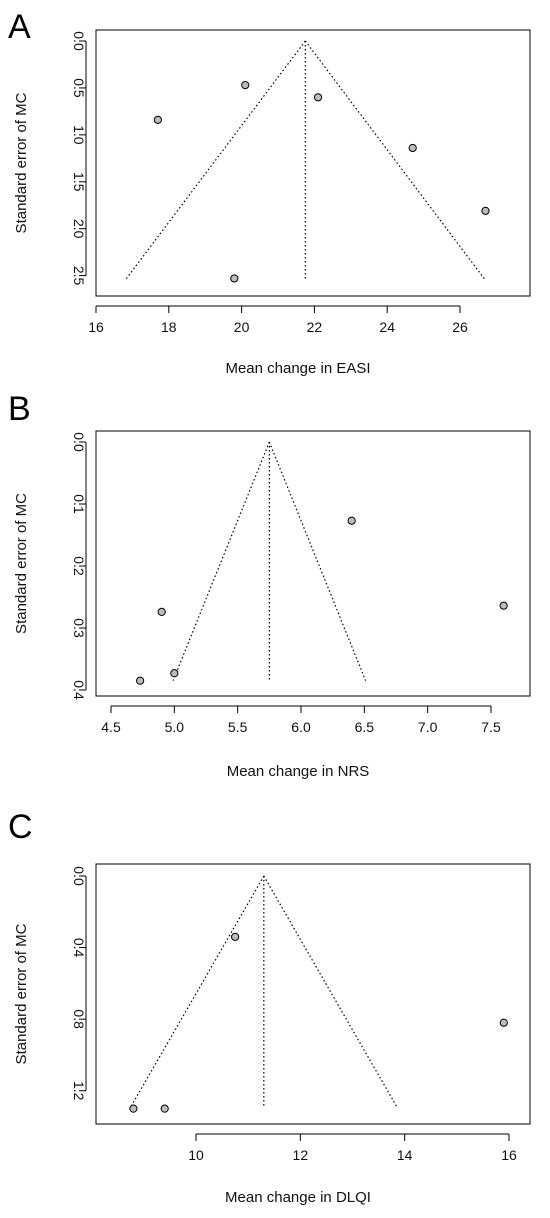  What do you see at coordinates (79, 135) in the screenshot?
I see `y-tick-label: 1.0` at bounding box center [79, 135].